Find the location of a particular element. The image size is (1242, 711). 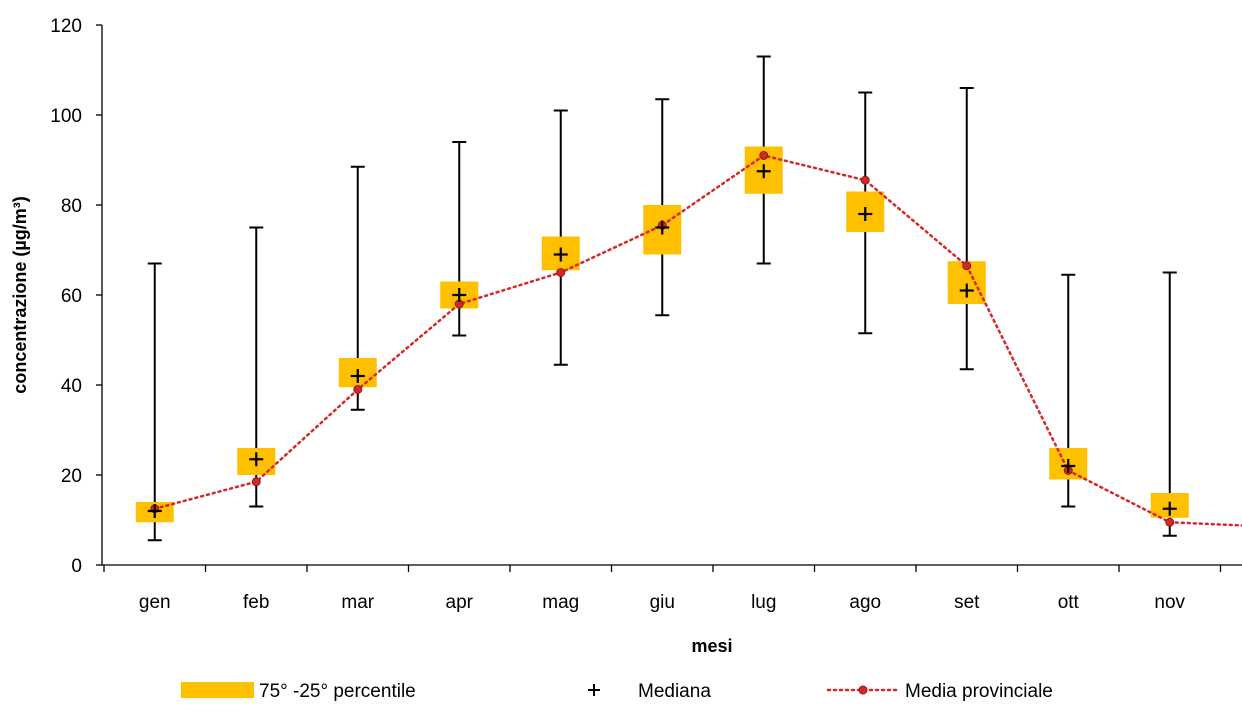

legend-label-median: Mediana is located at coordinates (674, 691).